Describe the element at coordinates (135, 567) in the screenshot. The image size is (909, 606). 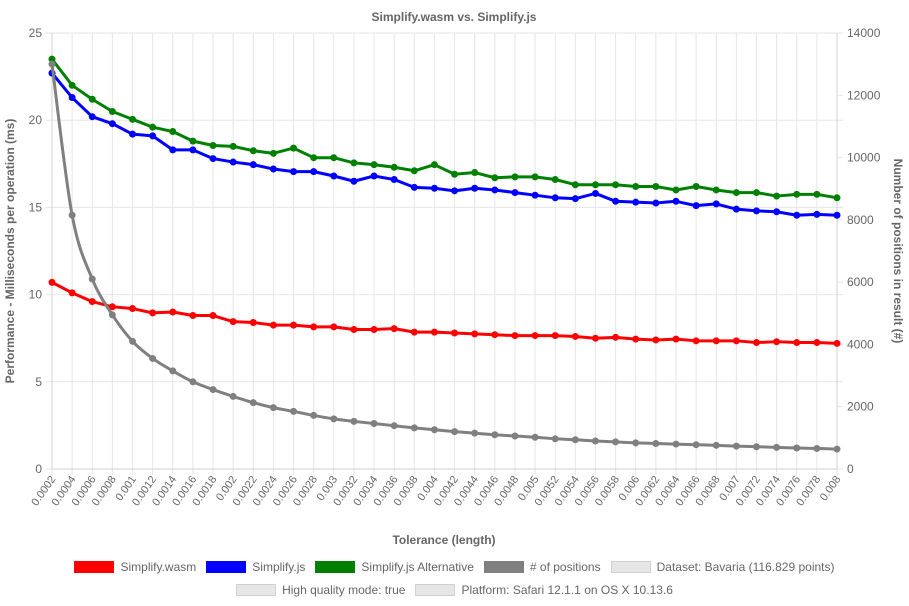
I see `legend-item-simplify-wasm: Simplify.wasm` at that location.